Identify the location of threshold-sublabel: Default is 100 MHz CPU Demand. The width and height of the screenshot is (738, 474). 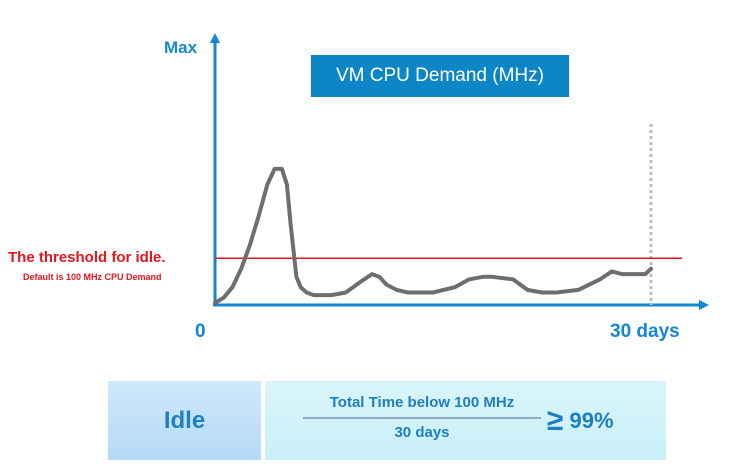
(92, 277).